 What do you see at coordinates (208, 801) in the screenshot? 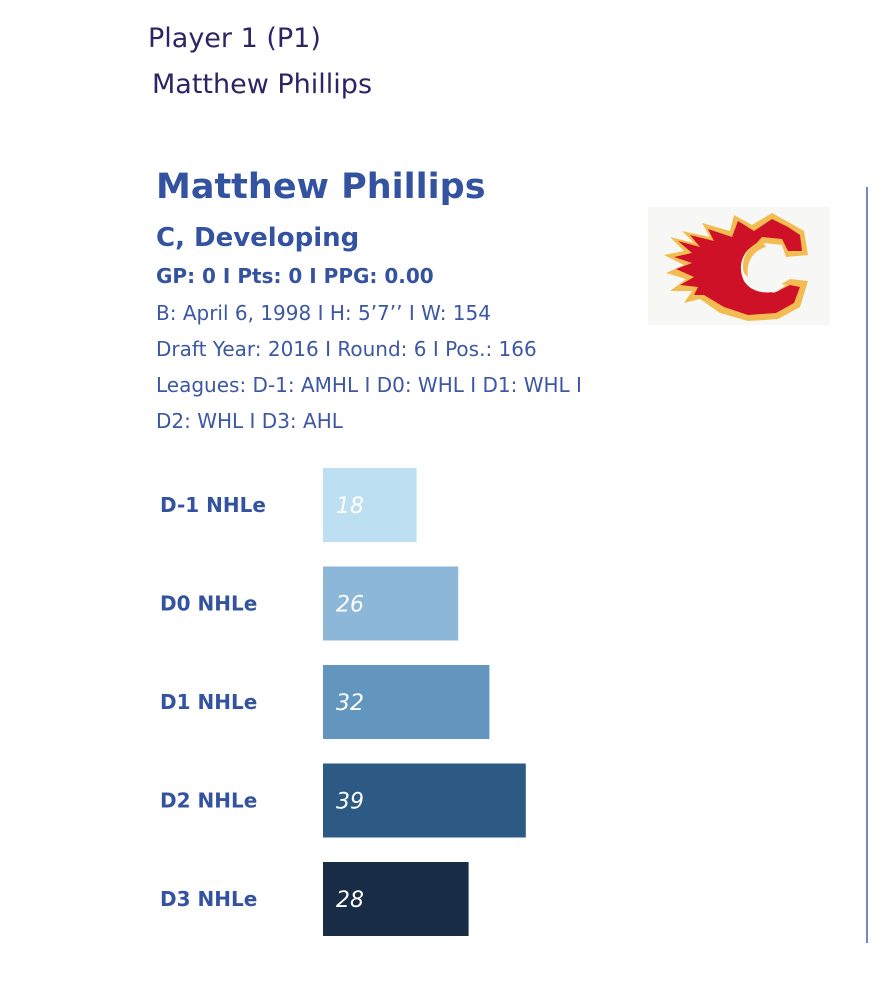
I see `bar-category-label: D2 NHLe` at bounding box center [208, 801].